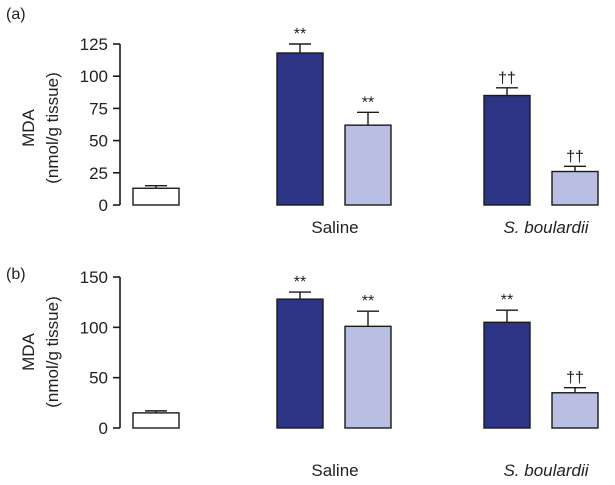 This screenshot has width=615, height=485. What do you see at coordinates (94, 327) in the screenshot?
I see `panel-b-y-tick-label: 100` at bounding box center [94, 327].